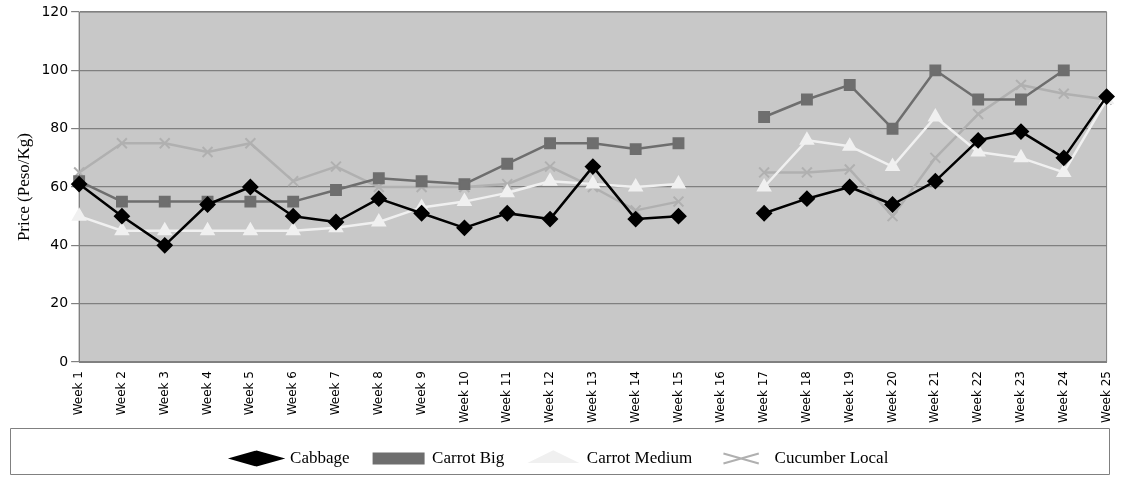 The height and width of the screenshot is (483, 1124). Describe the element at coordinates (891, 397) in the screenshot. I see `x-tick-label: Week 20` at that location.